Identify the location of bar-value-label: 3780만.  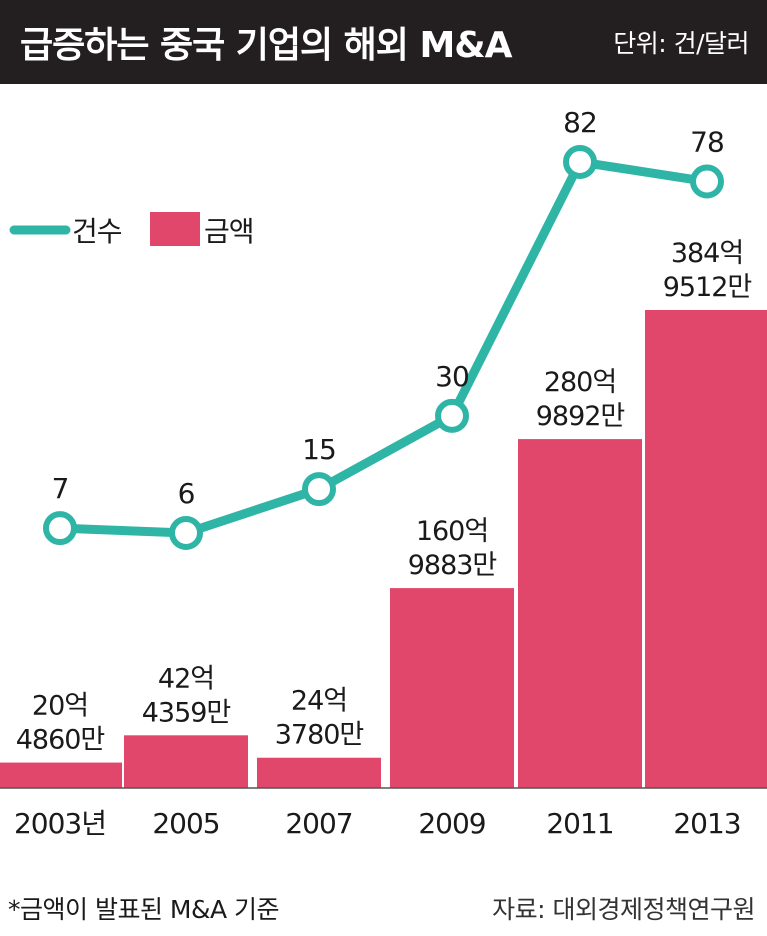
(319, 735).